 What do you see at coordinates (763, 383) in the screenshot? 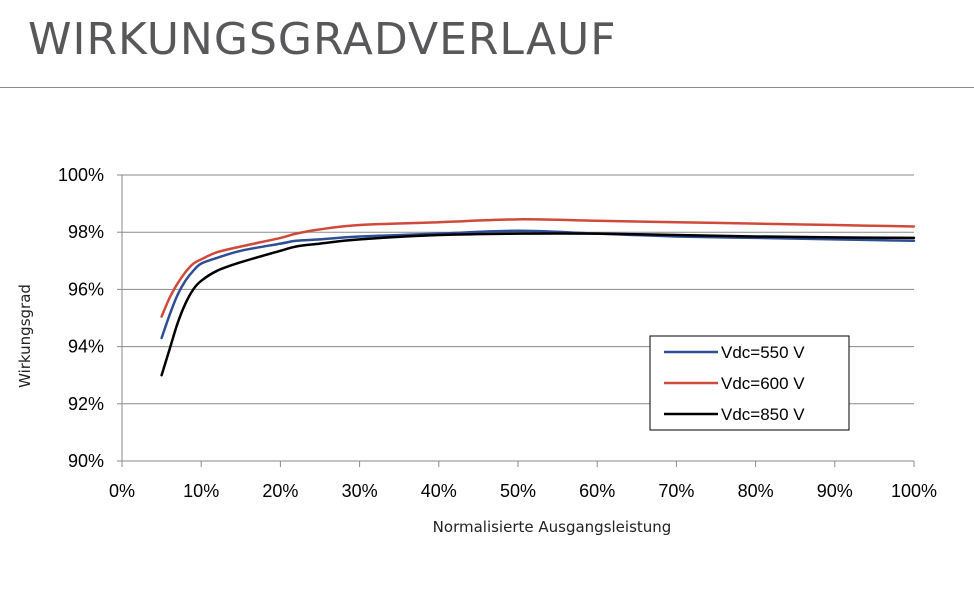
I see `legend-label: Vdc=600 V` at bounding box center [763, 383].